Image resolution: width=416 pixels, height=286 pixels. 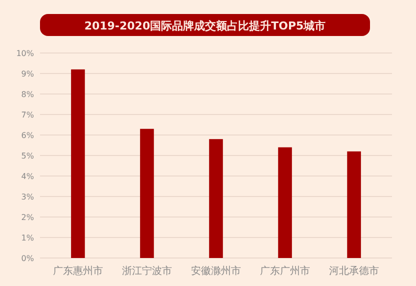 What do you see at coordinates (27, 115) in the screenshot?
I see `y-tick-label: 7%` at bounding box center [27, 115].